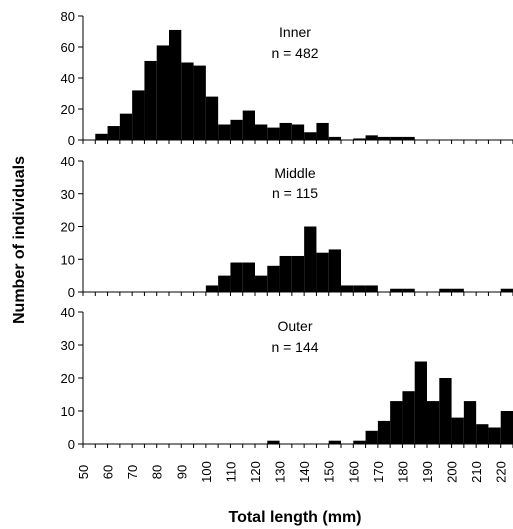  What do you see at coordinates (68, 47) in the screenshot?
I see `y-tick-label: 60` at bounding box center [68, 47].